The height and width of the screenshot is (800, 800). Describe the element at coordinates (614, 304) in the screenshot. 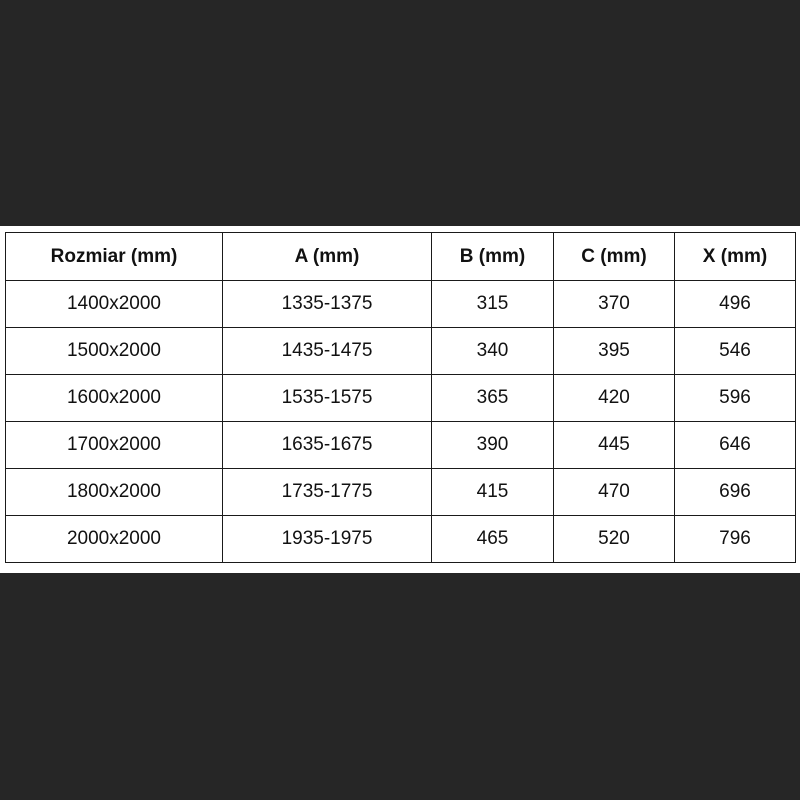

I see `table-cell: 370` at that location.